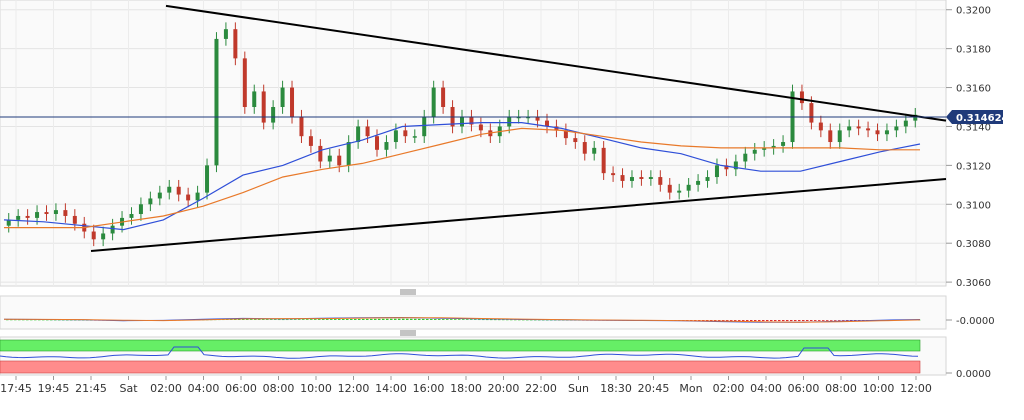  I want to click on current-price-text: 0.314624, so click(982, 118).